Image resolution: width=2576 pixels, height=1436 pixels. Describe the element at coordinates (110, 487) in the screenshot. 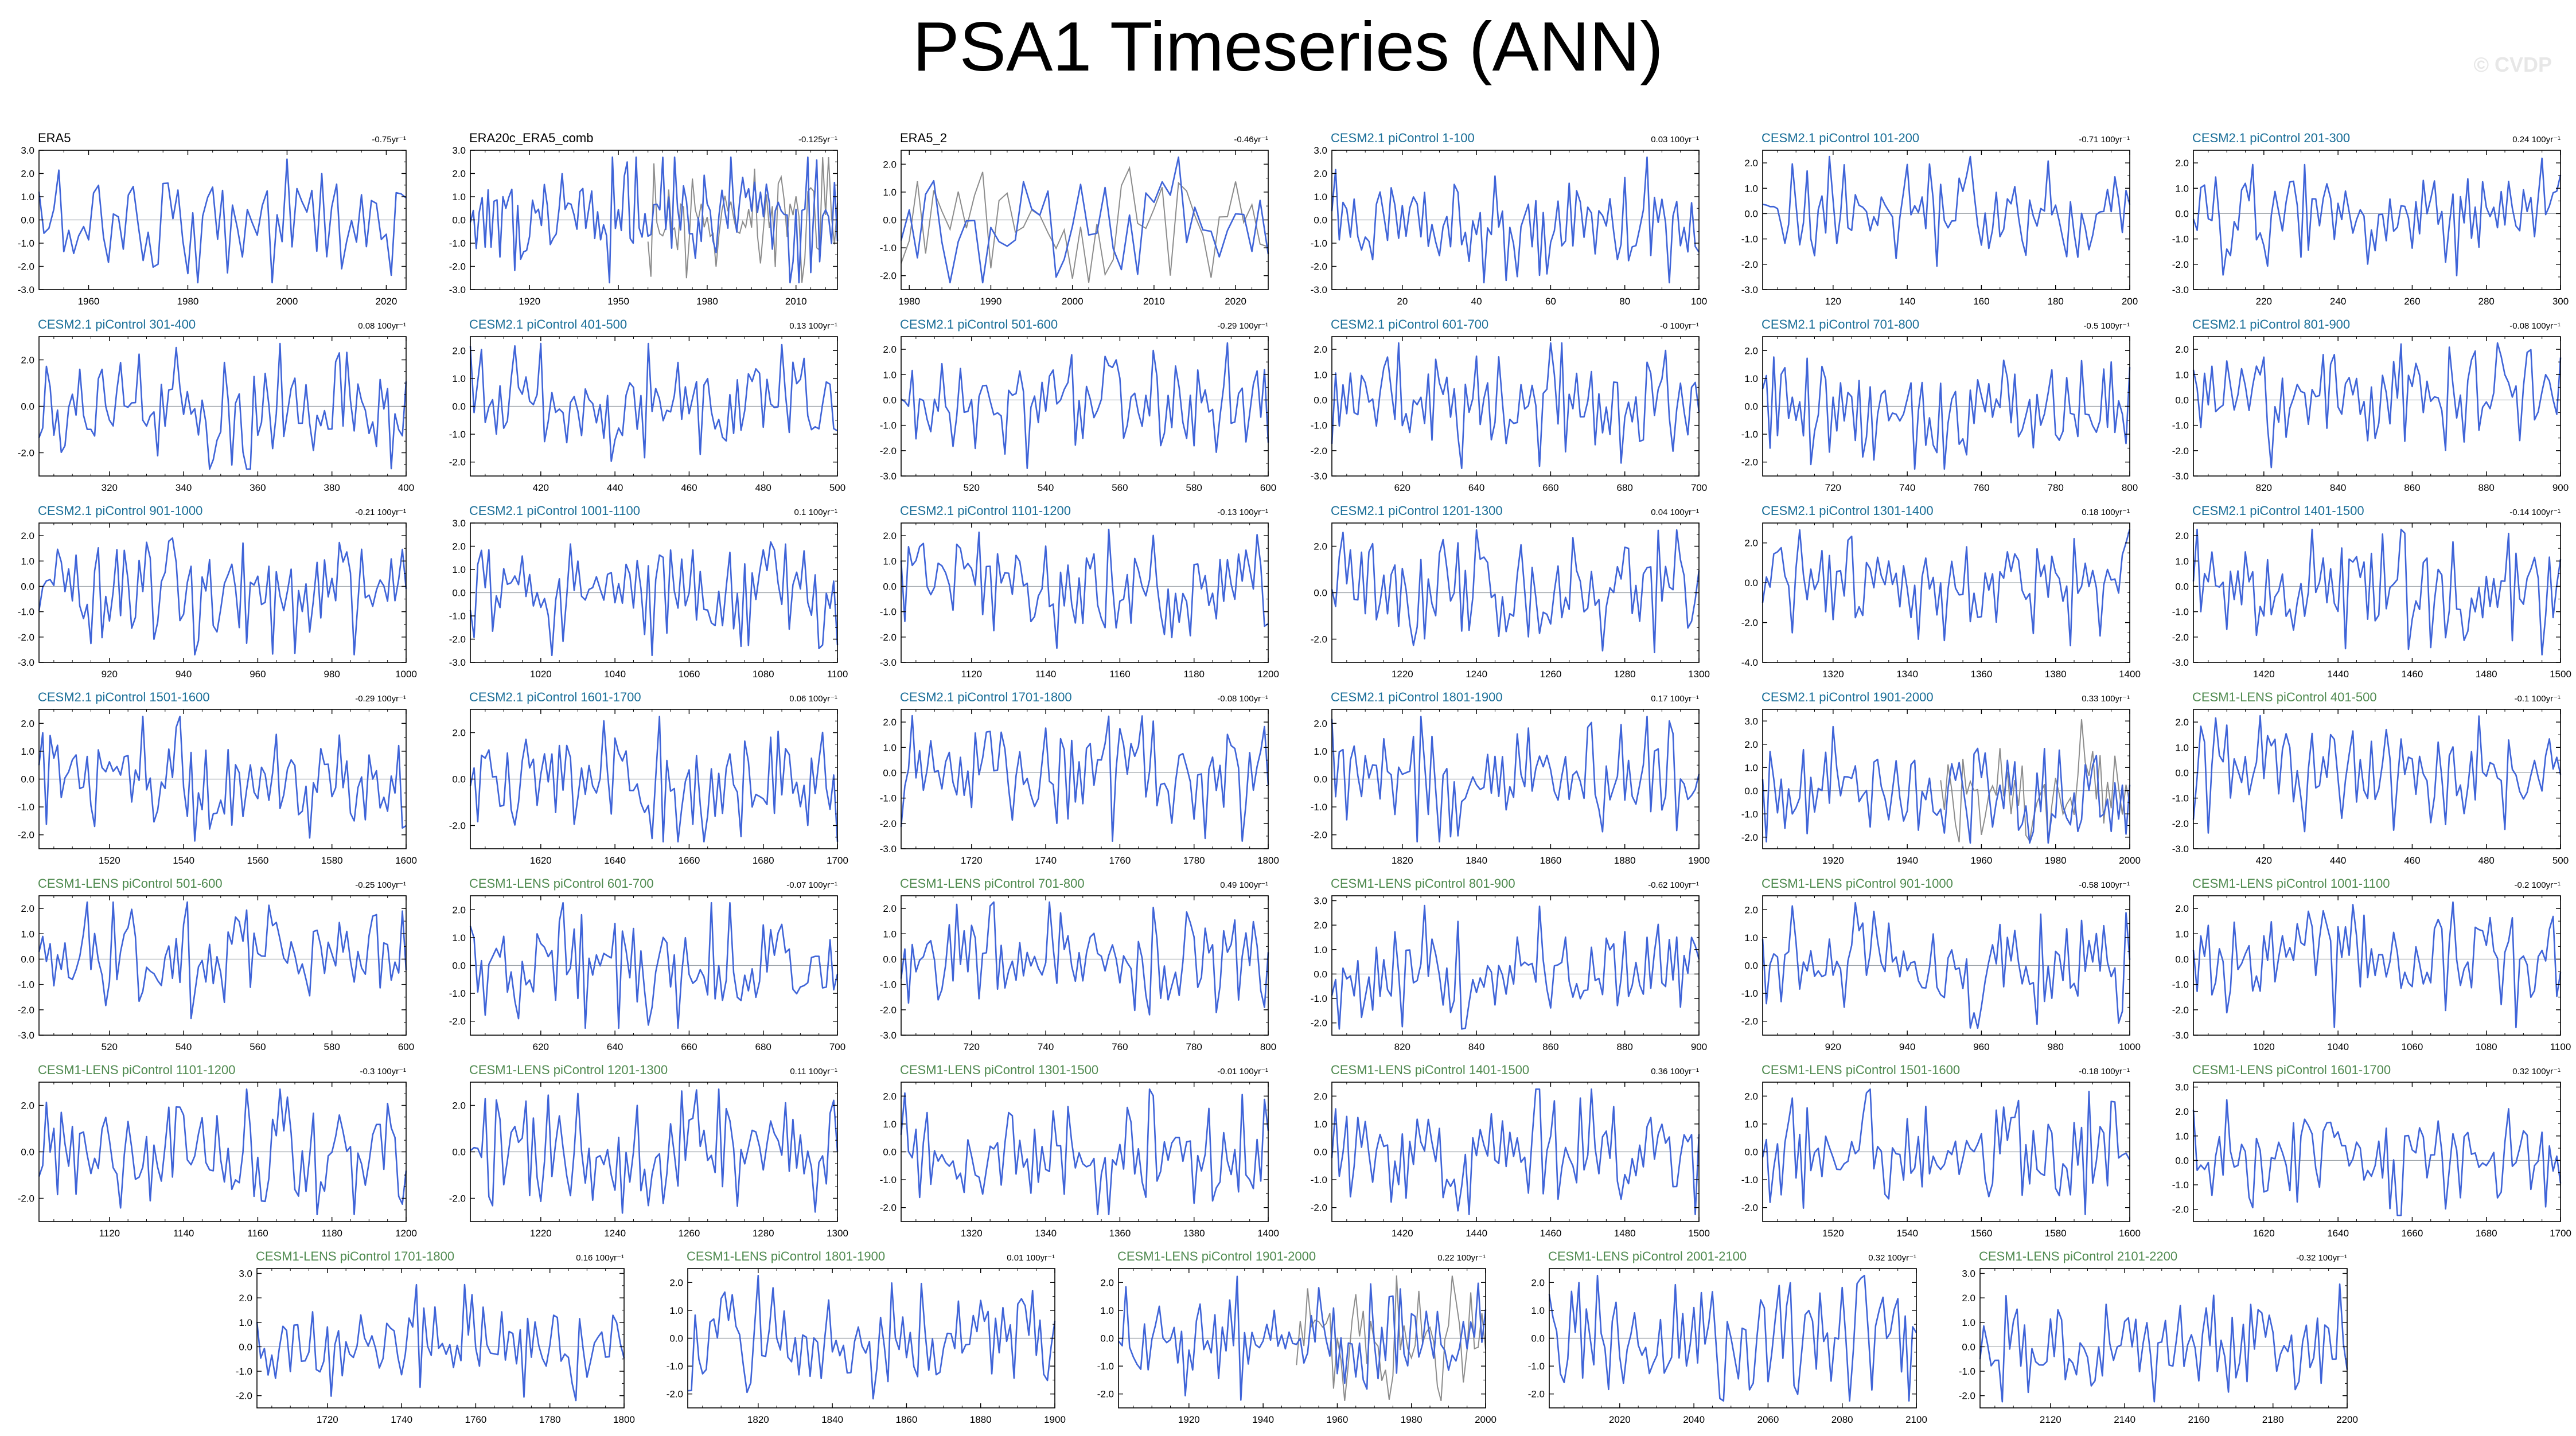

I see `x-tick-label: 320` at that location.